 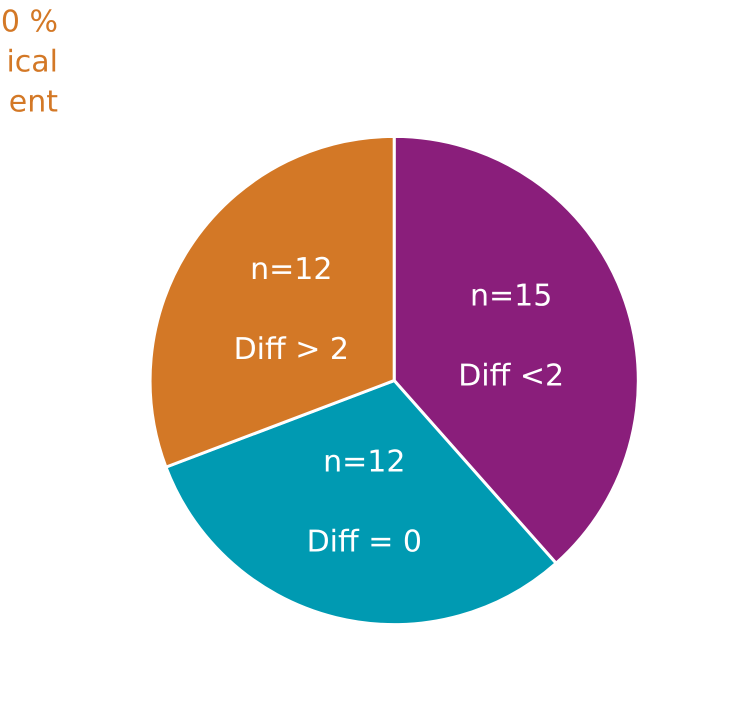 I want to click on slice-label: Diff <2, so click(x=511, y=376).